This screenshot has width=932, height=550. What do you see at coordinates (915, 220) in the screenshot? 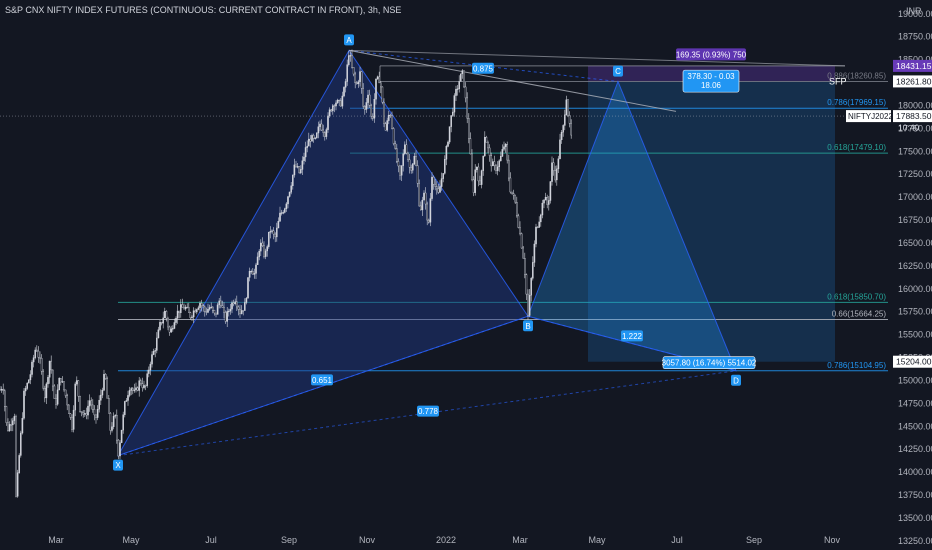
I see `y-tick-label: 16750.00` at bounding box center [915, 220].